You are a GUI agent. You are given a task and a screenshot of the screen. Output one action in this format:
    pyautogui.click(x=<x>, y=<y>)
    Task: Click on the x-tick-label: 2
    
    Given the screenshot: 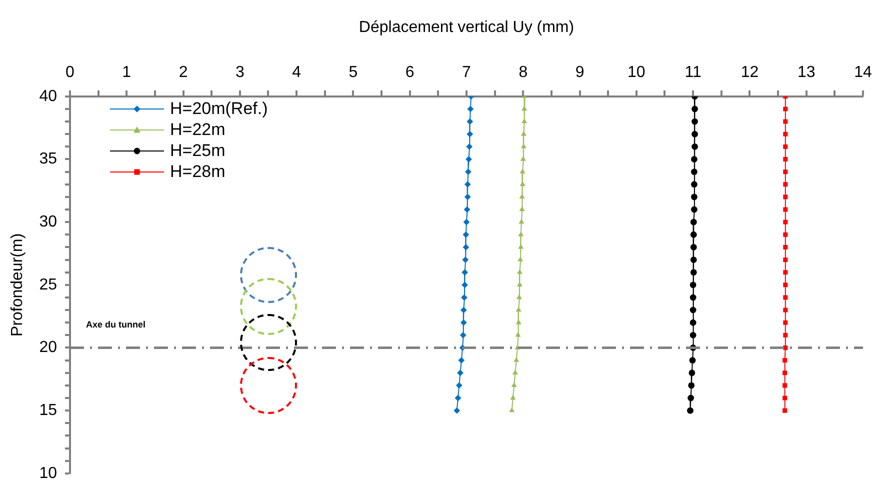 What is the action you would take?
    pyautogui.click(x=183, y=73)
    